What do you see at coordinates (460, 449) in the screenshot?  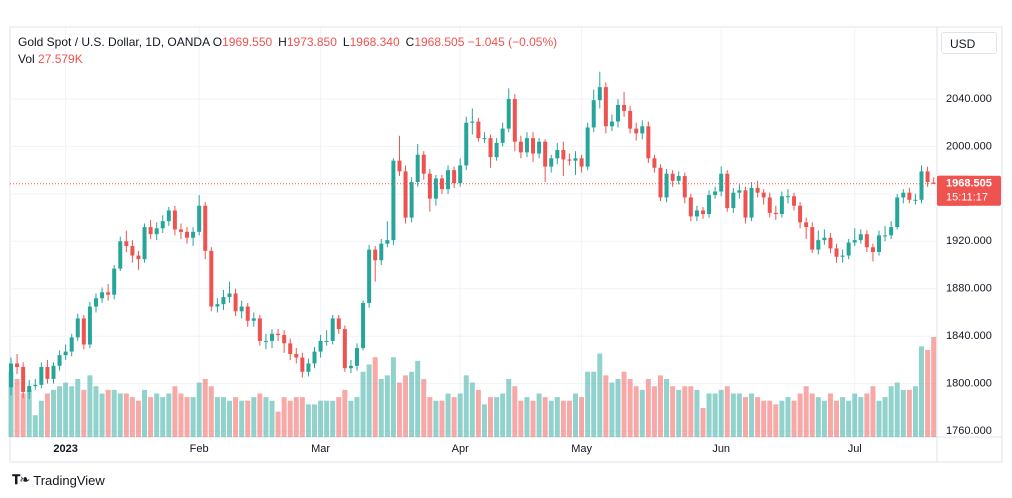 I see `x-tick-label: Apr` at bounding box center [460, 449].